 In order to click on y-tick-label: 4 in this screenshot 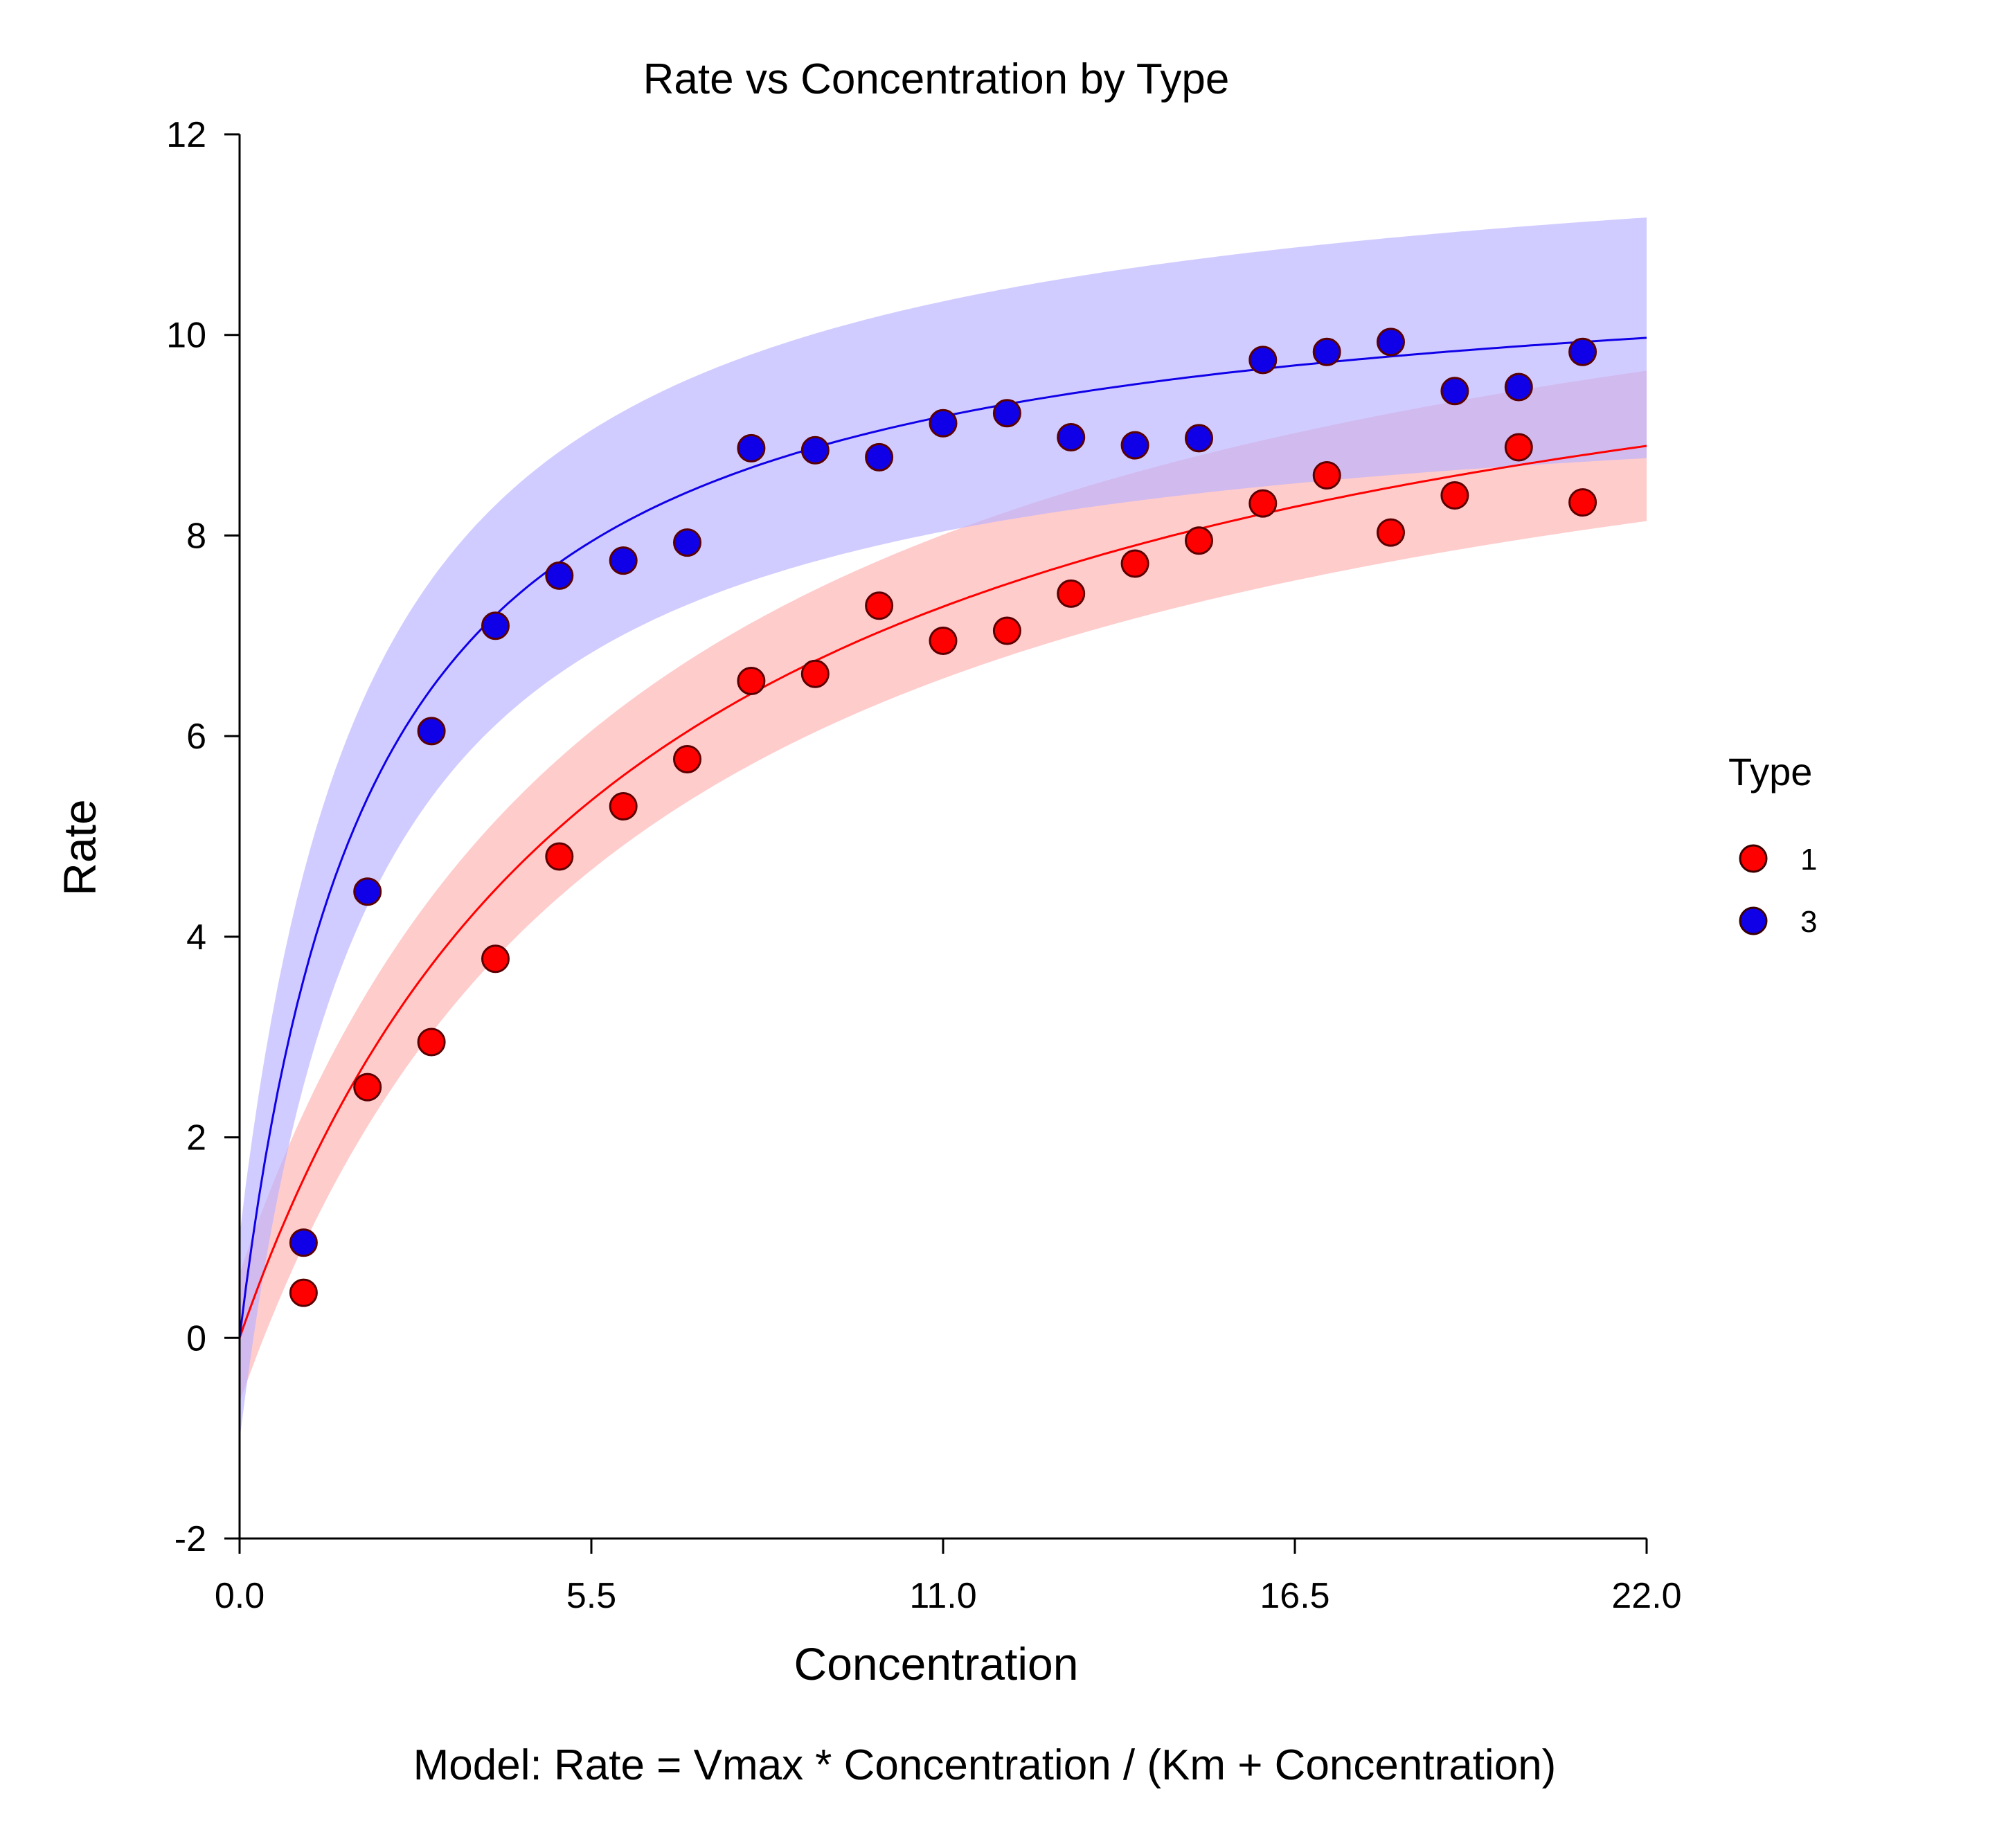, I will do `click(196, 937)`.